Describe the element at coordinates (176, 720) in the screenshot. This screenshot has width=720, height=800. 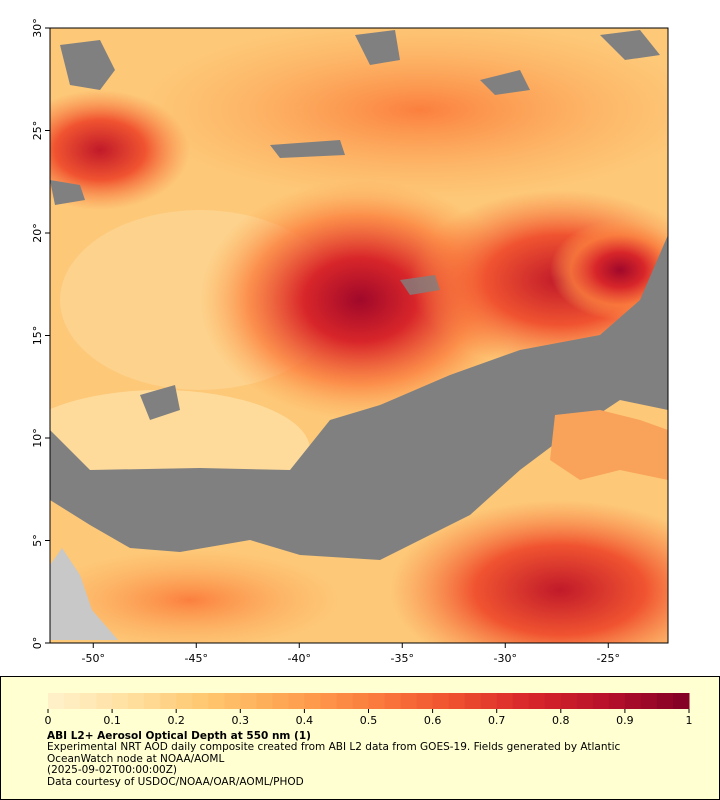
I see `colorbar-tick-label: 0.2` at that location.